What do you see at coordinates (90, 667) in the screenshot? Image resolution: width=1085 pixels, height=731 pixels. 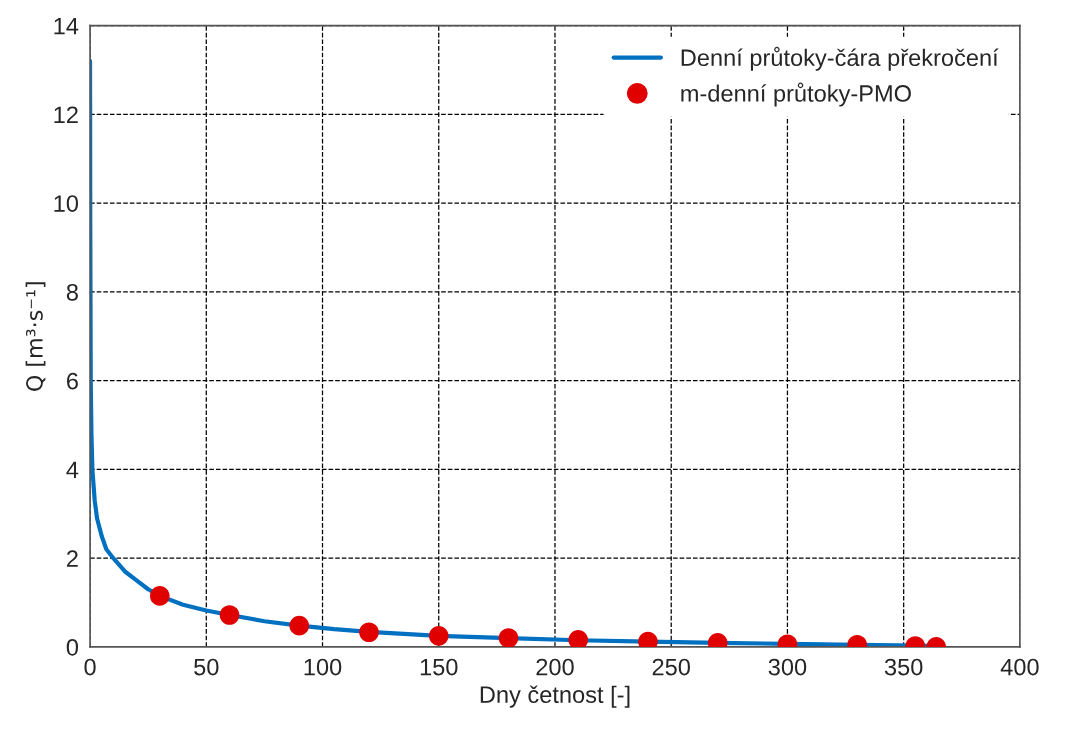 I see `x-tick-label: 0` at bounding box center [90, 667].